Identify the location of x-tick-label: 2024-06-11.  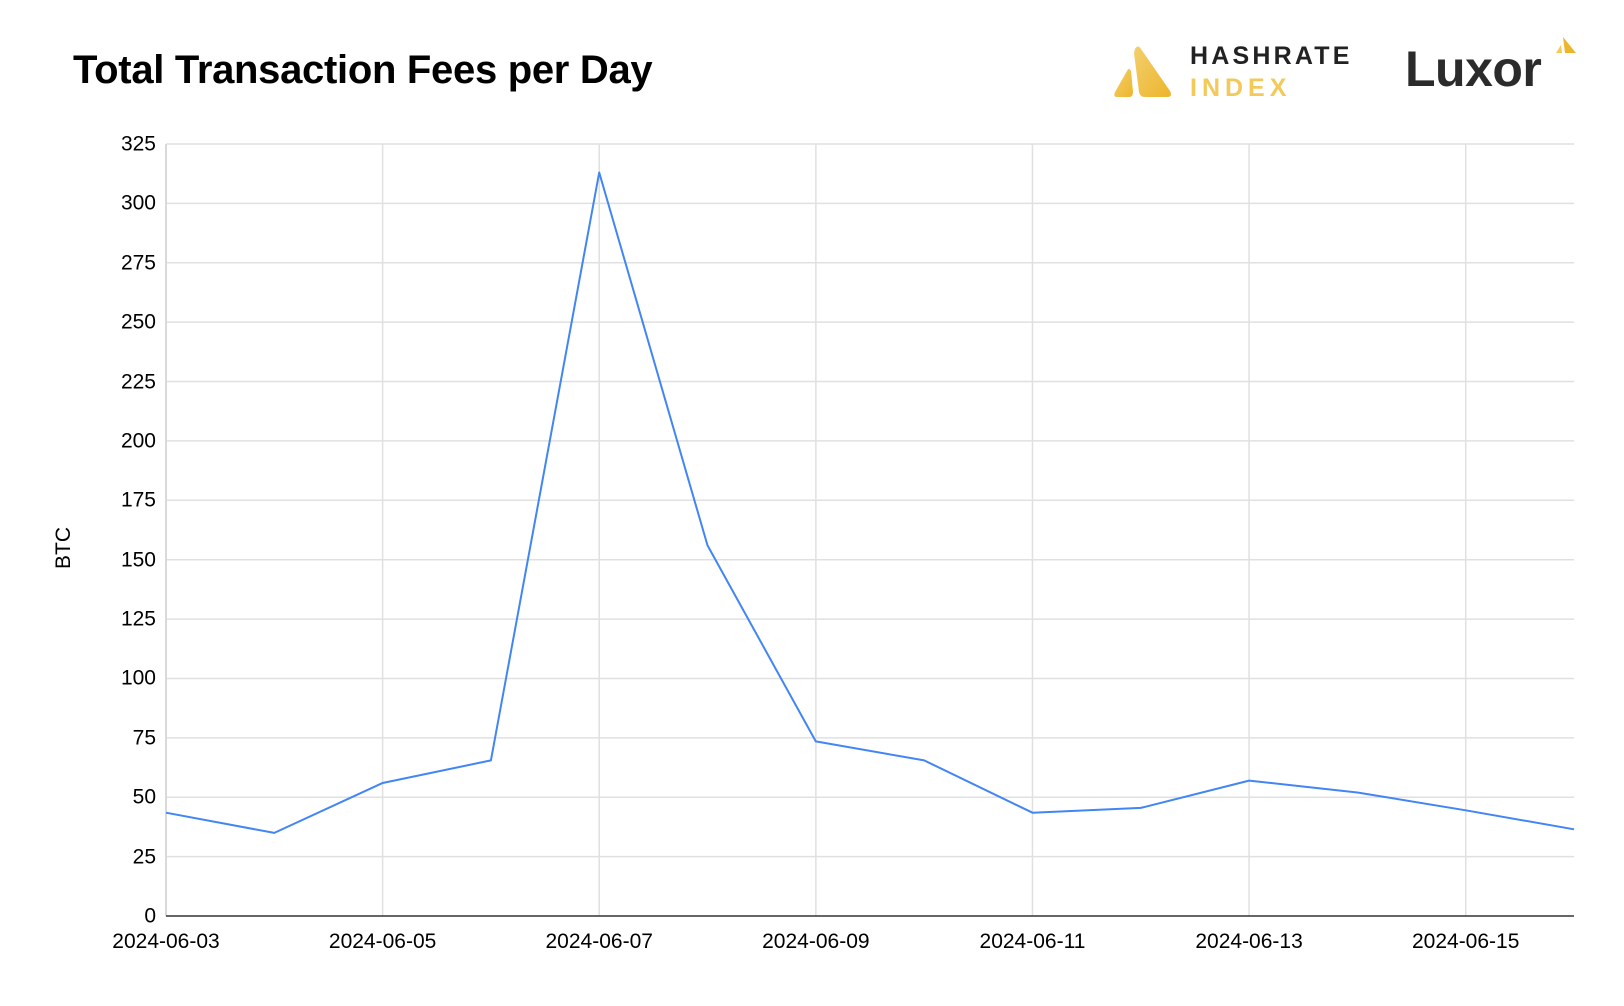
(1032, 941).